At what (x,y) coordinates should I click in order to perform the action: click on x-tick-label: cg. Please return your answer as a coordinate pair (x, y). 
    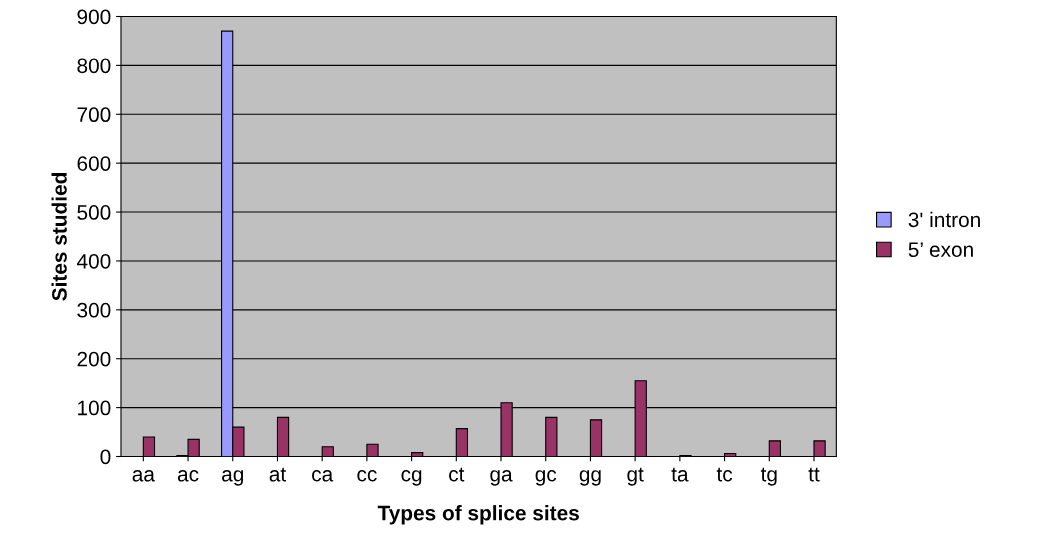
    Looking at the image, I should click on (411, 478).